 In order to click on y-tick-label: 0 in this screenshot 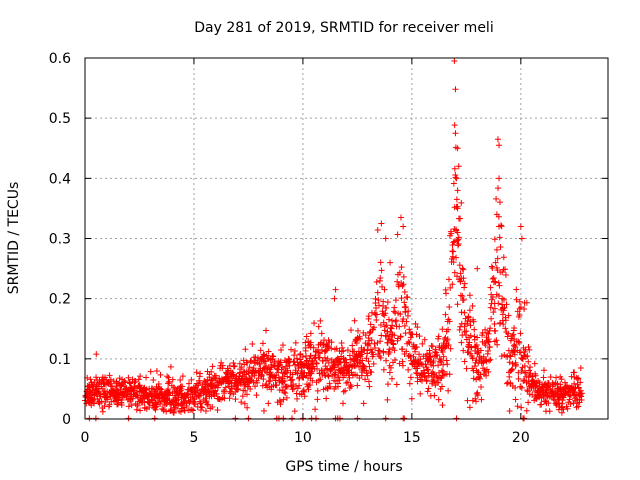, I will do `click(66, 420)`.